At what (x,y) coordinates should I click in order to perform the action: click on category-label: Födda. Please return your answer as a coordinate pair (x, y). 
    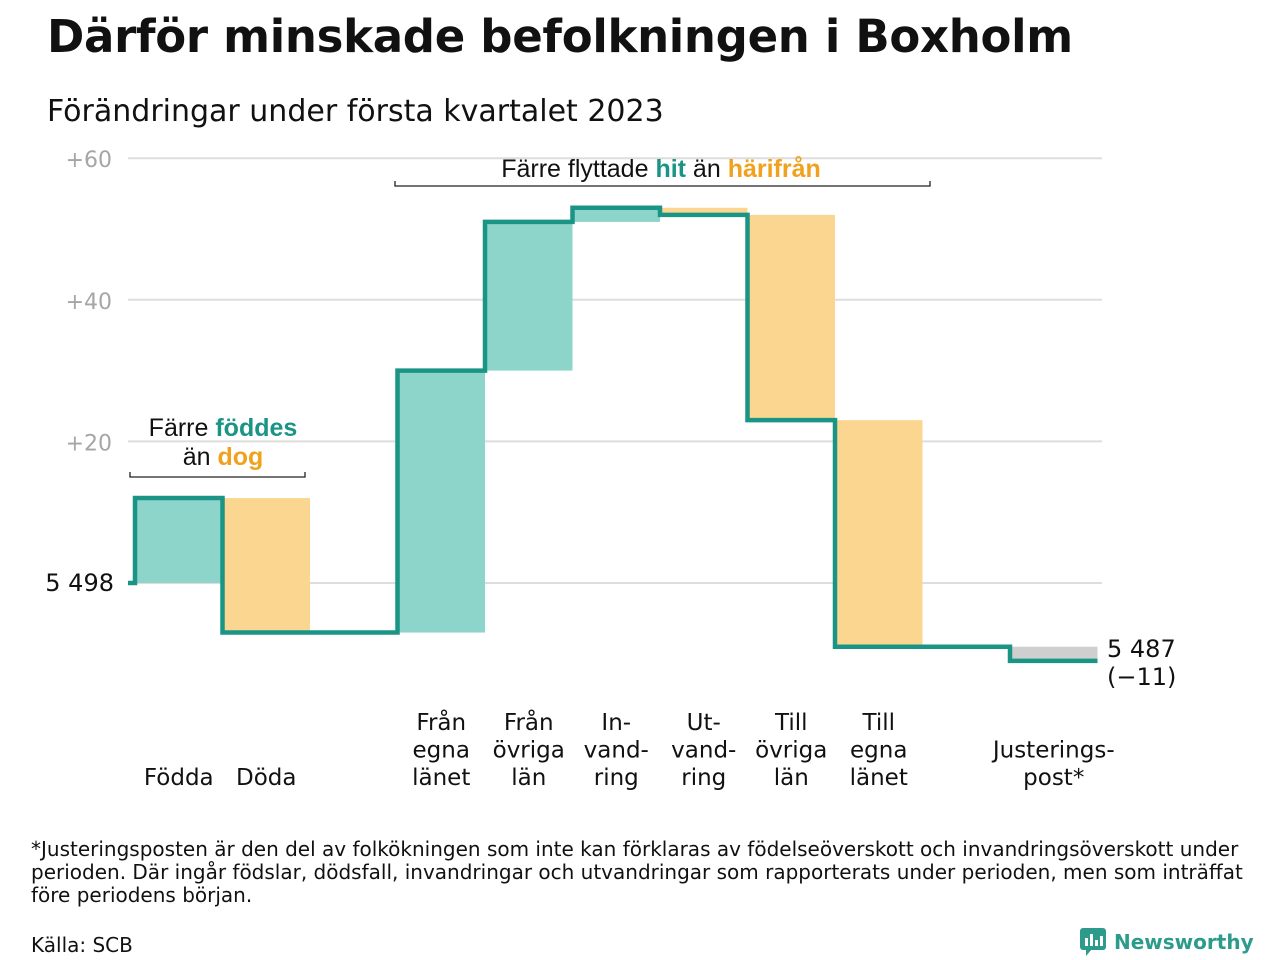
    Looking at the image, I should click on (179, 778).